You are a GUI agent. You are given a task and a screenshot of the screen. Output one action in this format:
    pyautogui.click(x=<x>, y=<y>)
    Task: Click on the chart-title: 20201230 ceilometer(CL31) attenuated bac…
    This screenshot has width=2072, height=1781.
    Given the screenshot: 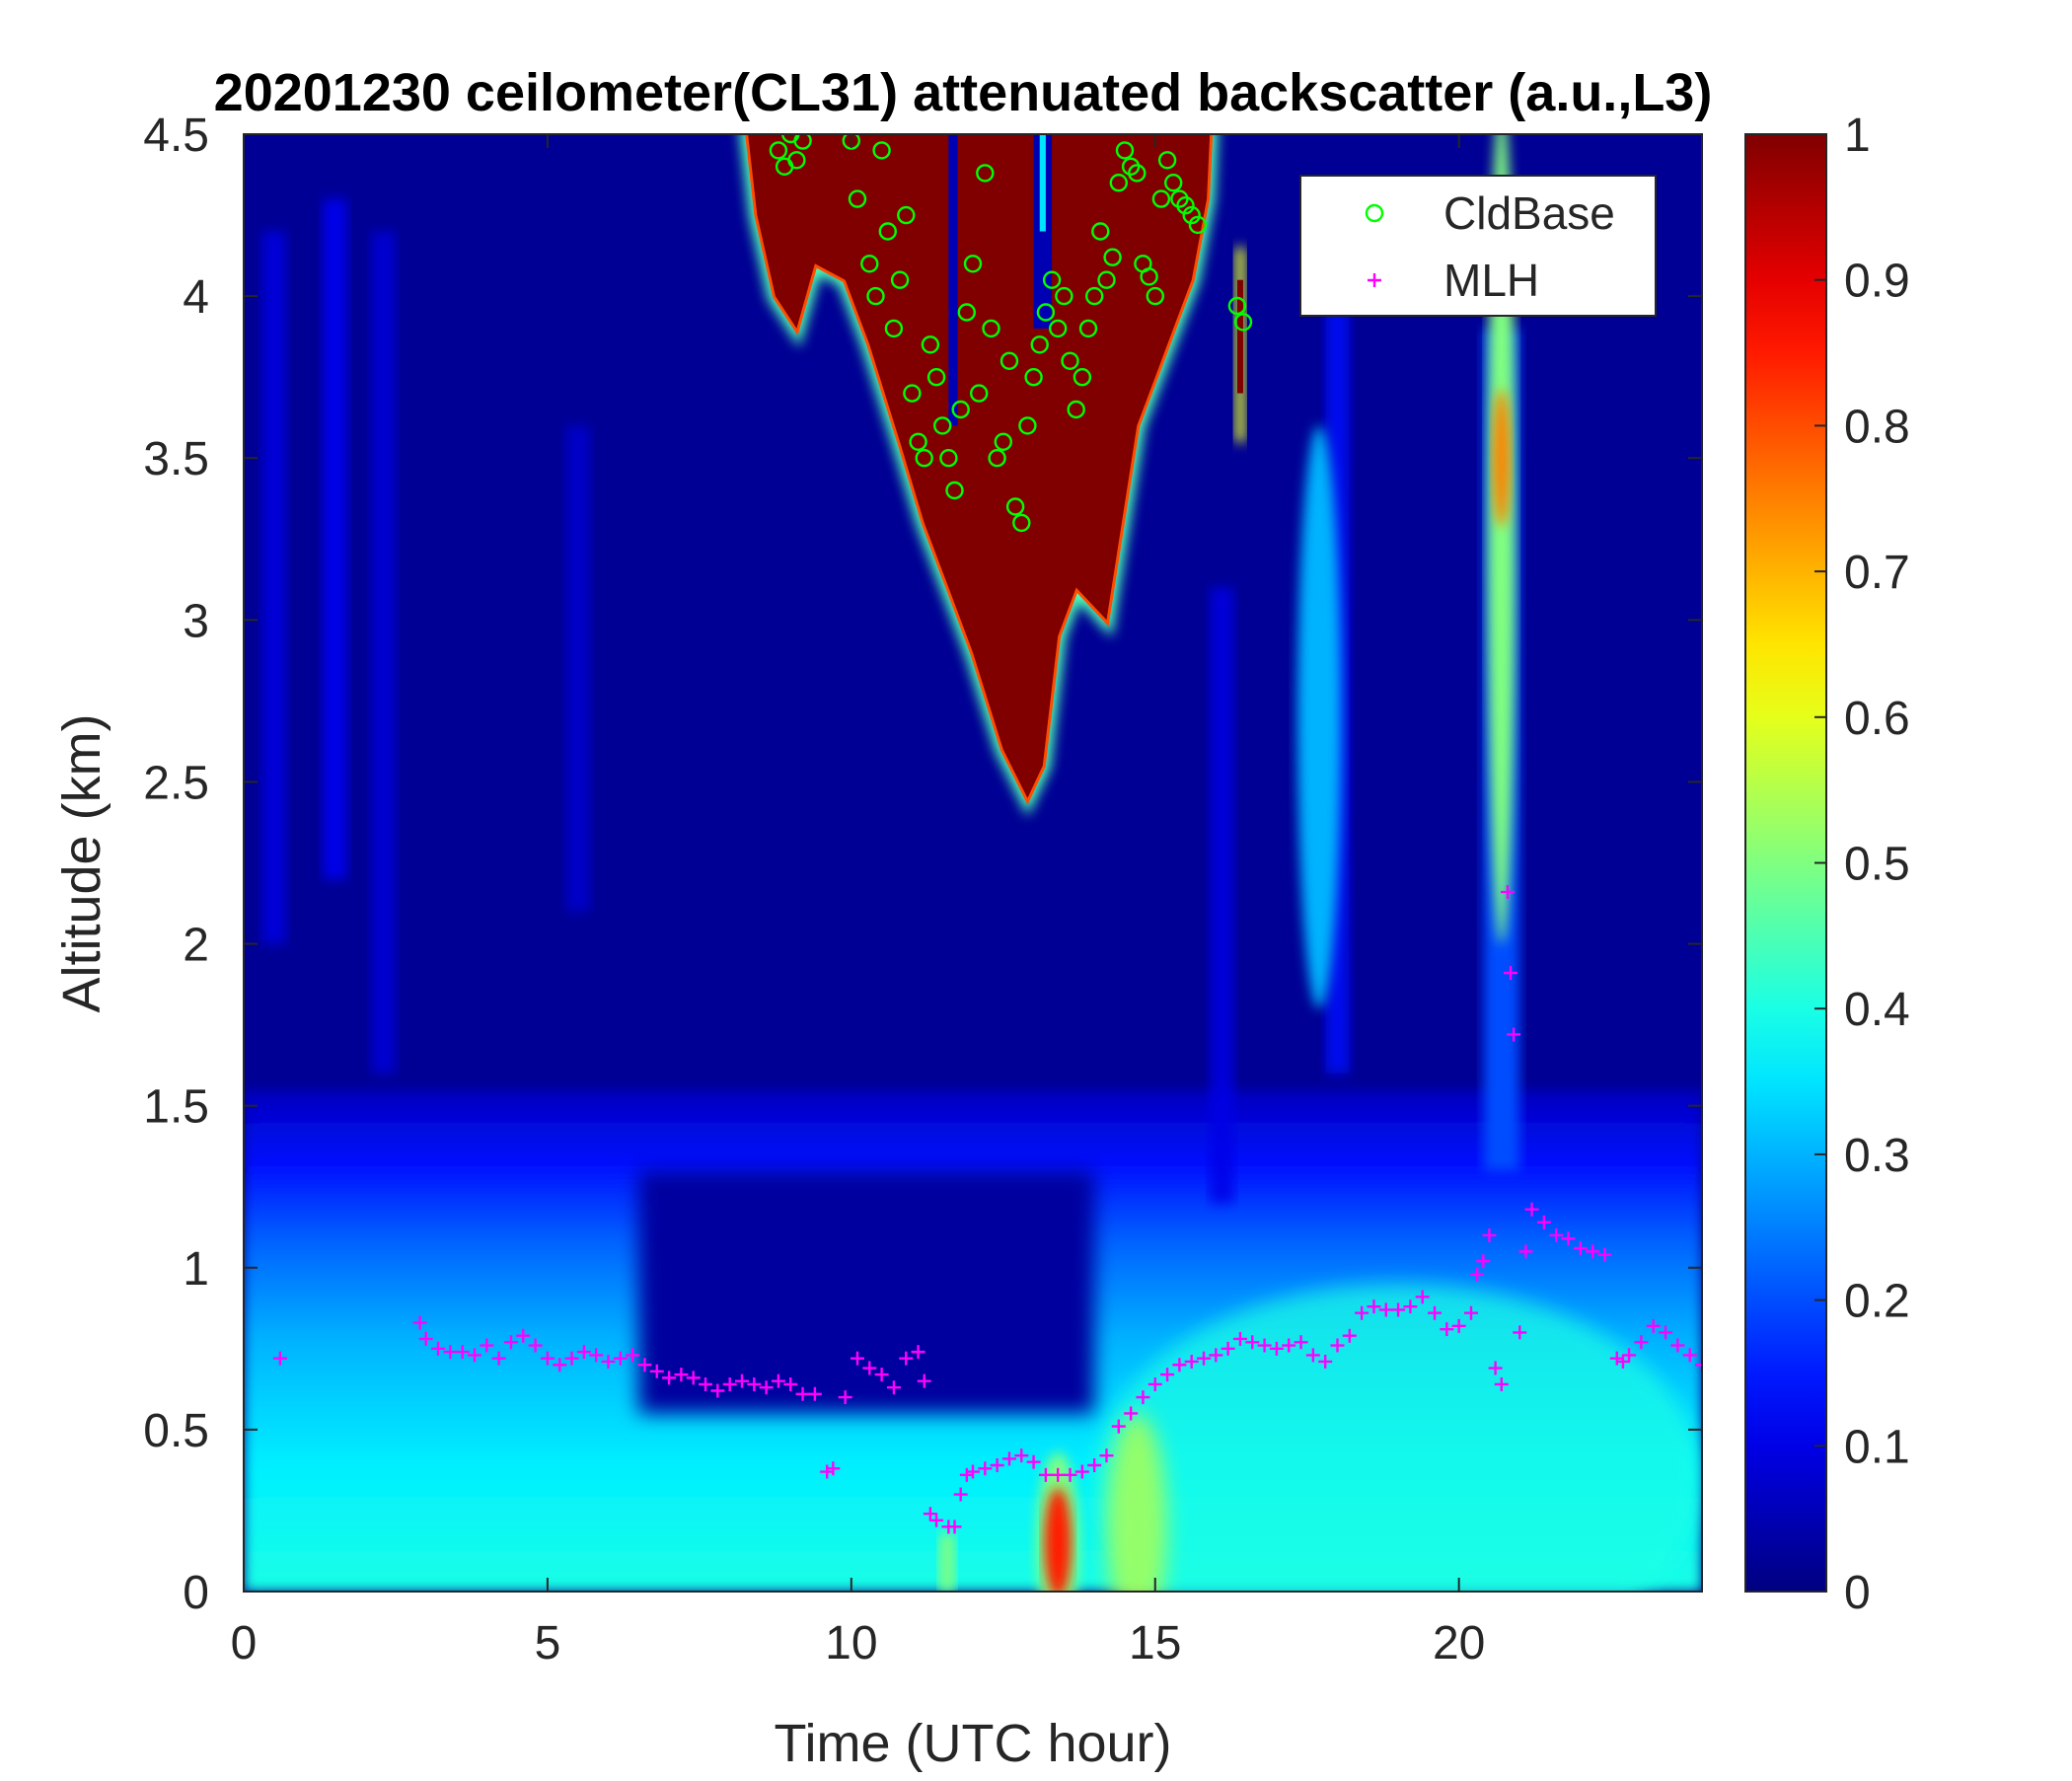 What is the action you would take?
    pyautogui.click(x=964, y=93)
    